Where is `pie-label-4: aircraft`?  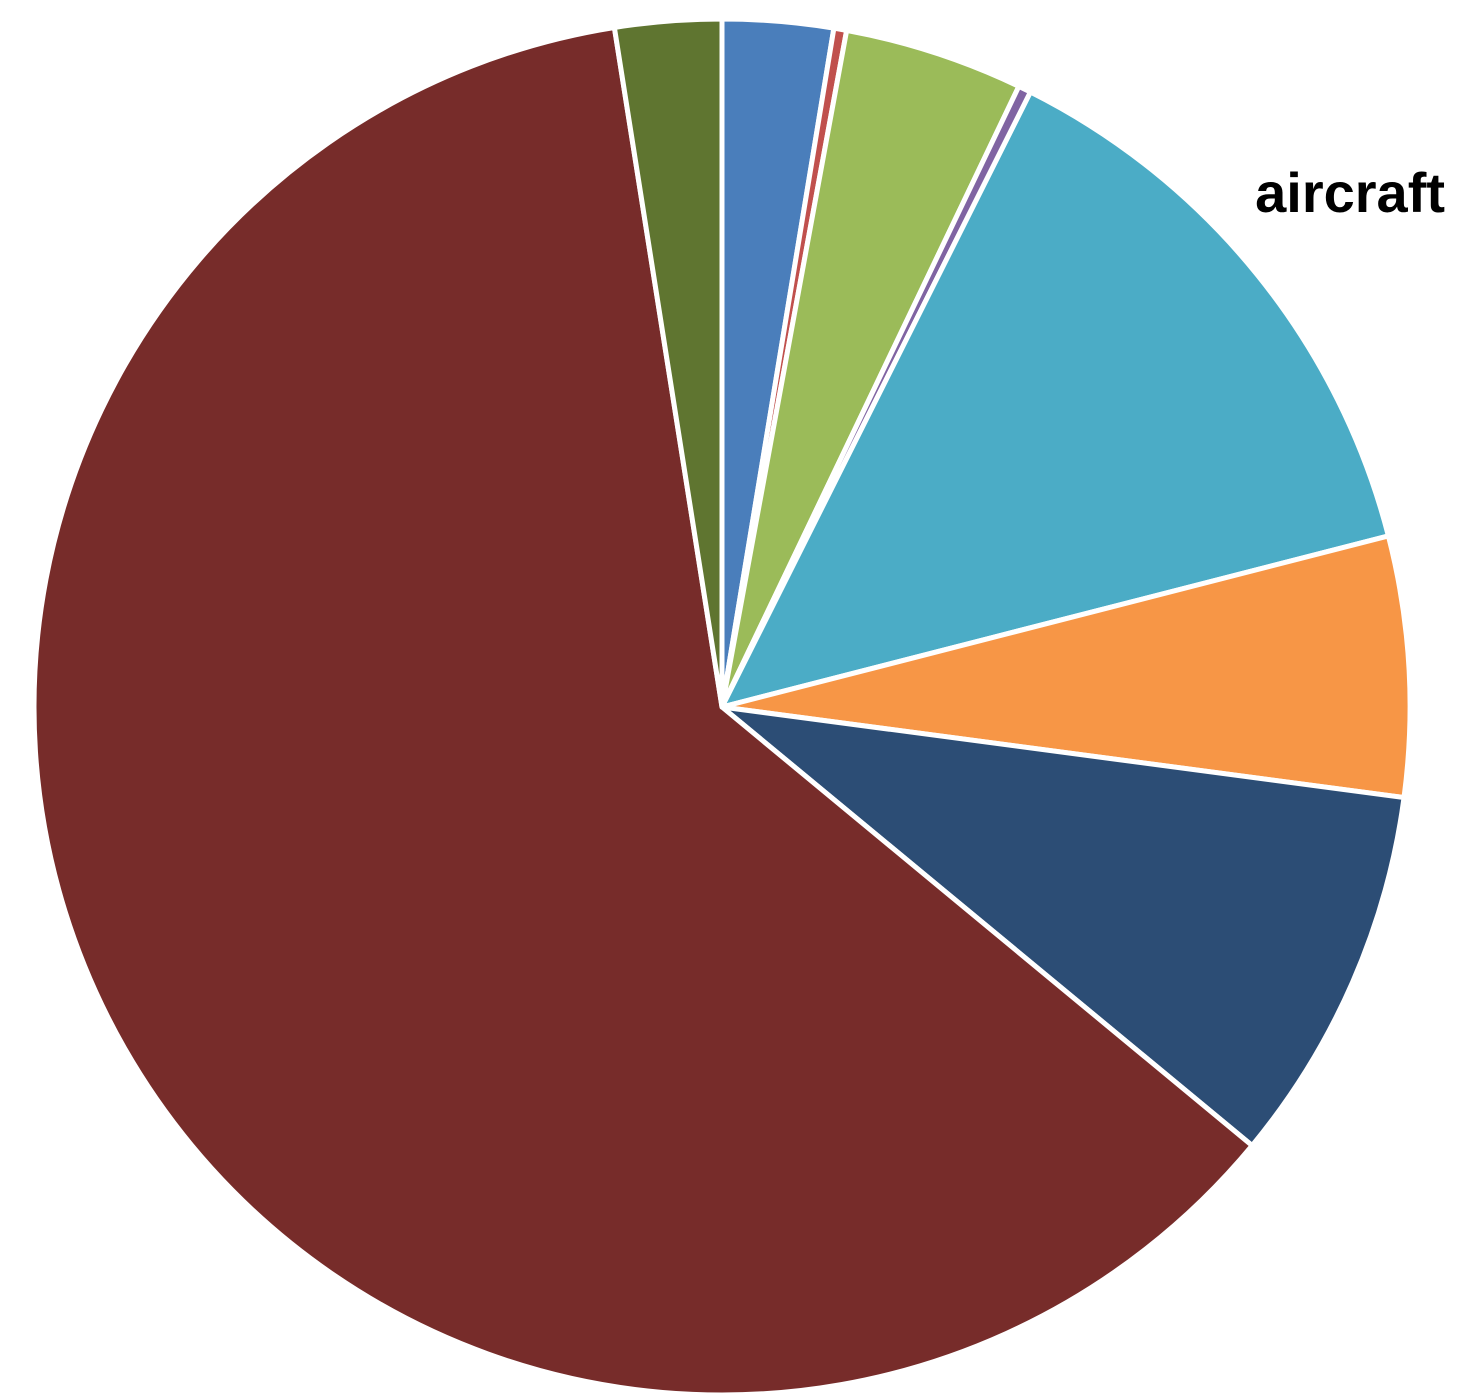 pie-label-4: aircraft is located at coordinates (1350, 192).